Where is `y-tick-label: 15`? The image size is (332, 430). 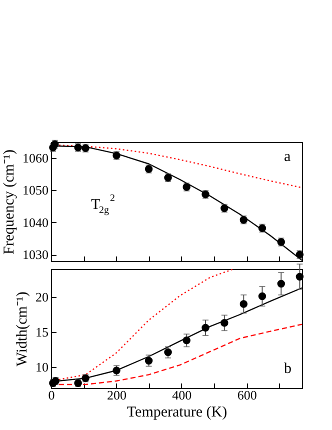
y-tick-label: 15 is located at coordinates (42, 332).